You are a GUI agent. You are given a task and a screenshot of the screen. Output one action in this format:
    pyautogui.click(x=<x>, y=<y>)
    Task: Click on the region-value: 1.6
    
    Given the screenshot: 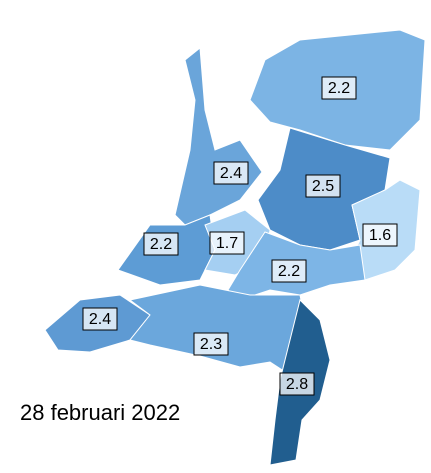 What is the action you would take?
    pyautogui.click(x=380, y=235)
    